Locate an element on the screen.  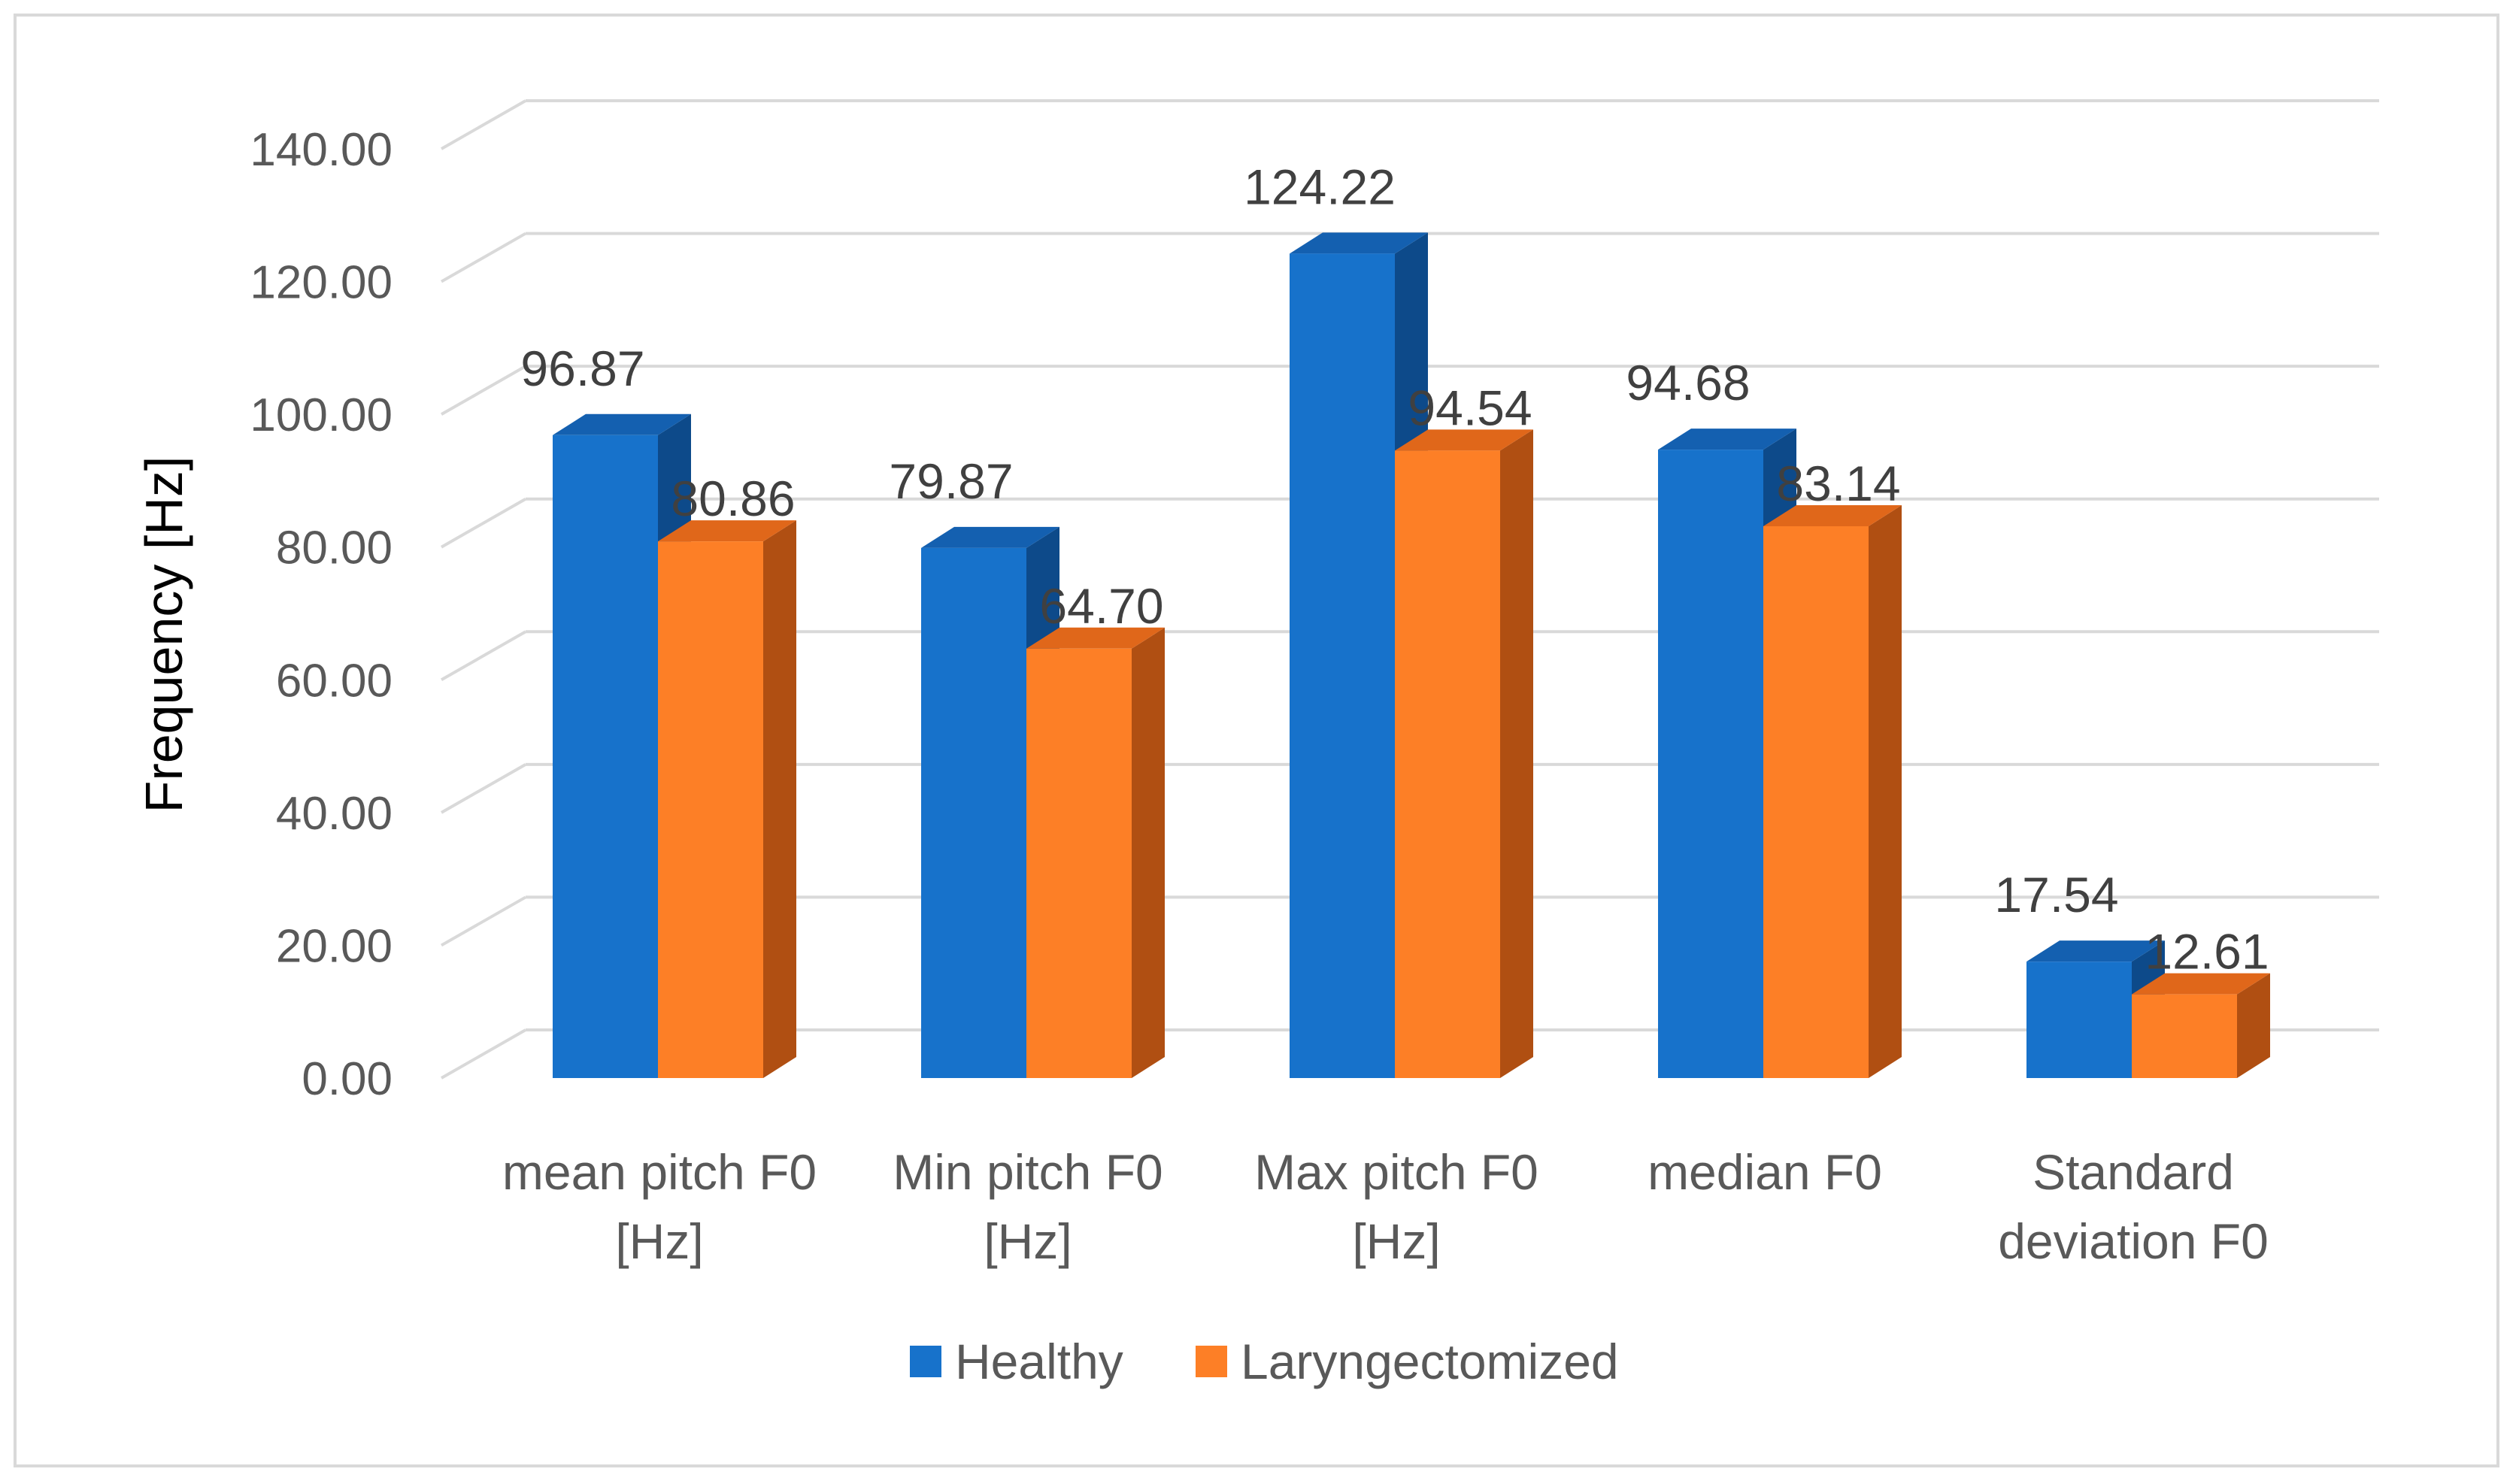
y-tick-label: 120.00 is located at coordinates (321, 283).